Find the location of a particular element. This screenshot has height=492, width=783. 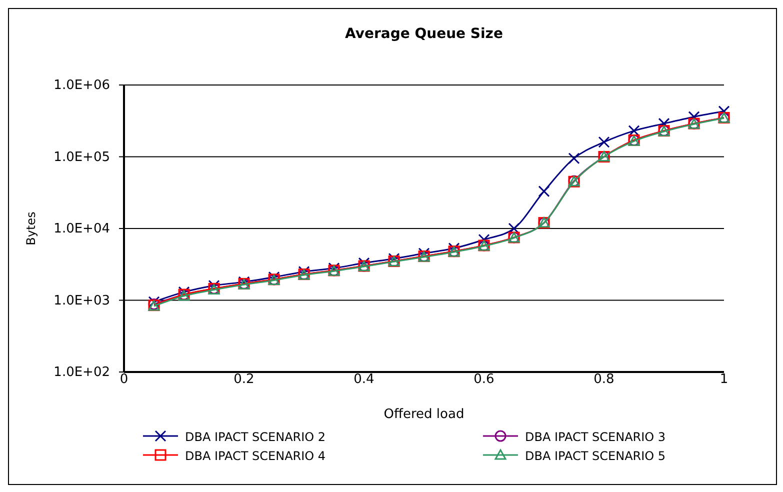

legend-label: DBA IPACT SCENARIO 4 is located at coordinates (255, 456).